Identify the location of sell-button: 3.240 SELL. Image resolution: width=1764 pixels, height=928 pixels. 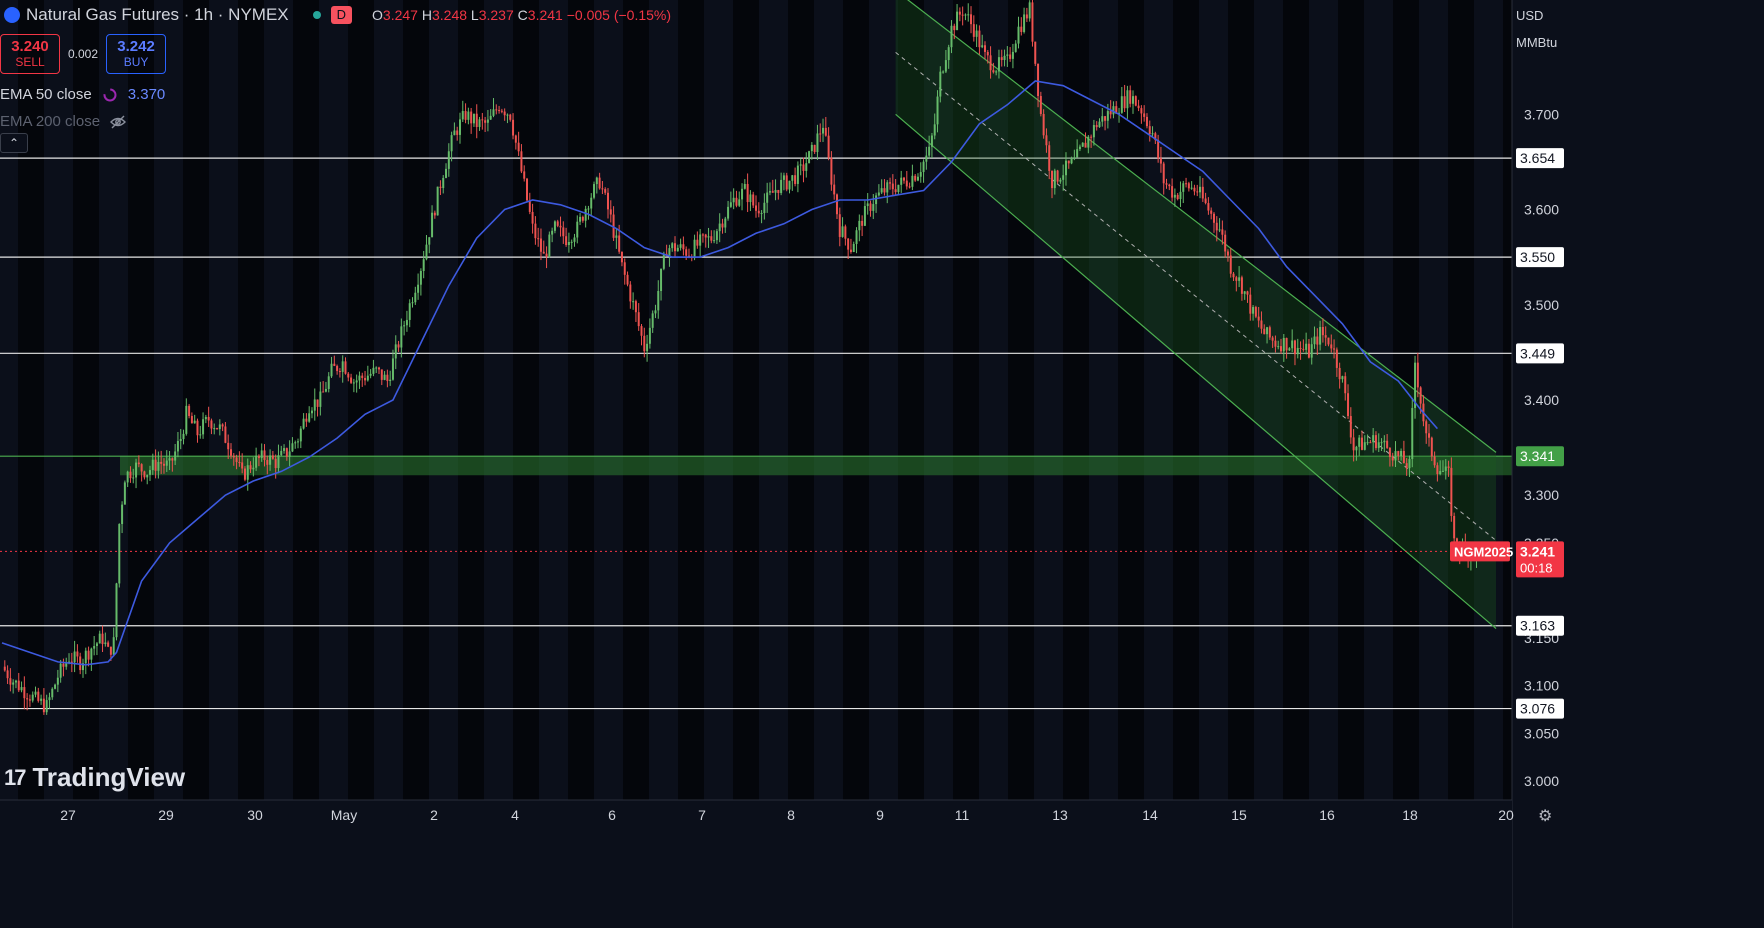
(30, 54).